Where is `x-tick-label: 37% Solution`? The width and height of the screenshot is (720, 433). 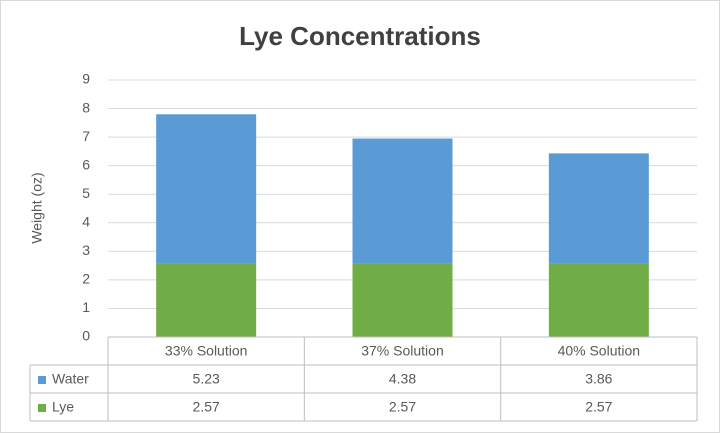
x-tick-label: 37% Solution is located at coordinates (402, 351).